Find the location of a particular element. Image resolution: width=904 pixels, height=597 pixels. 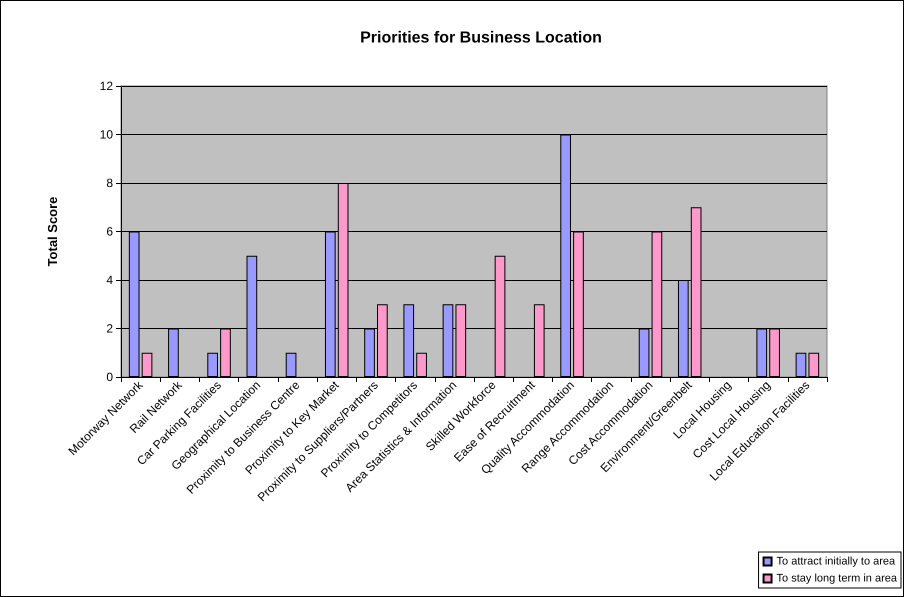

y-axis-title: Total Score is located at coordinates (52, 231).